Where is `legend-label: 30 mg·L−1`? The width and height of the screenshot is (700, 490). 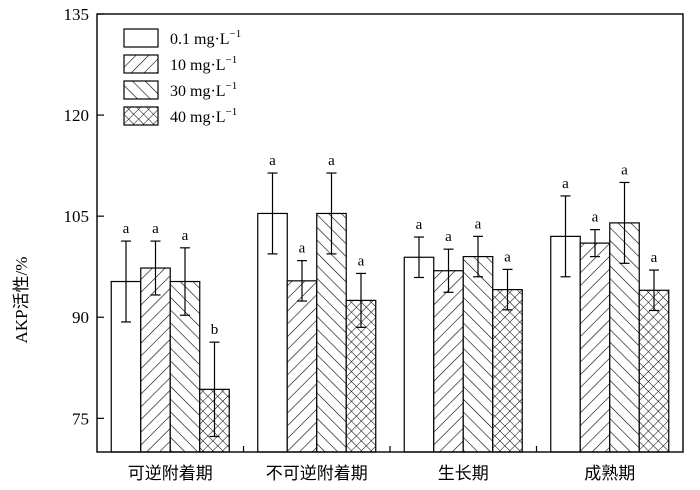 legend-label: 30 mg·L−1 is located at coordinates (203, 90).